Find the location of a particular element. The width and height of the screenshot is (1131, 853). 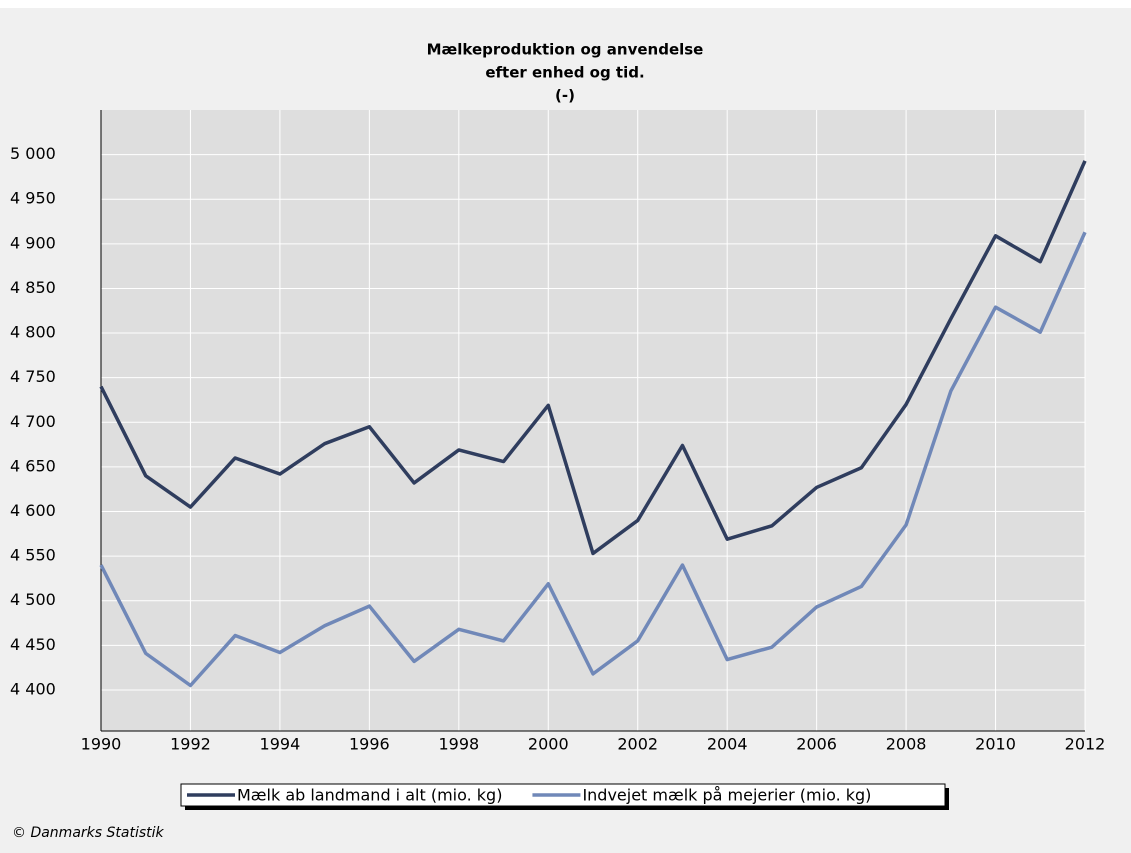

chart-title: (-) is located at coordinates (565, 96).